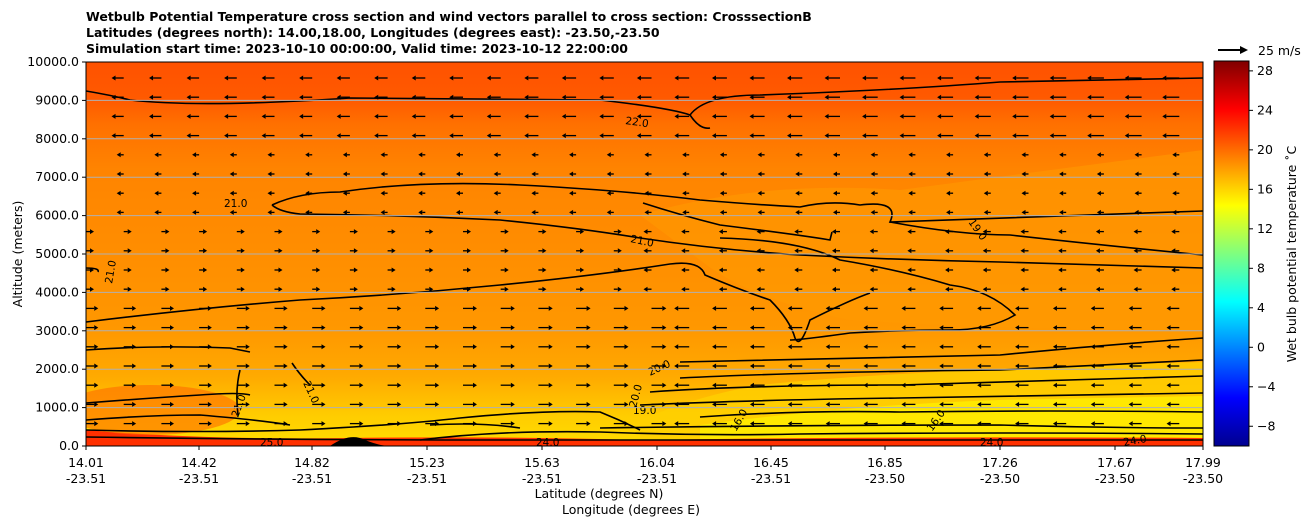 Image resolution: width=1311 pixels, height=530 pixels. Describe the element at coordinates (885, 462) in the screenshot. I see `x-tick-label-lat: 16.85` at that location.